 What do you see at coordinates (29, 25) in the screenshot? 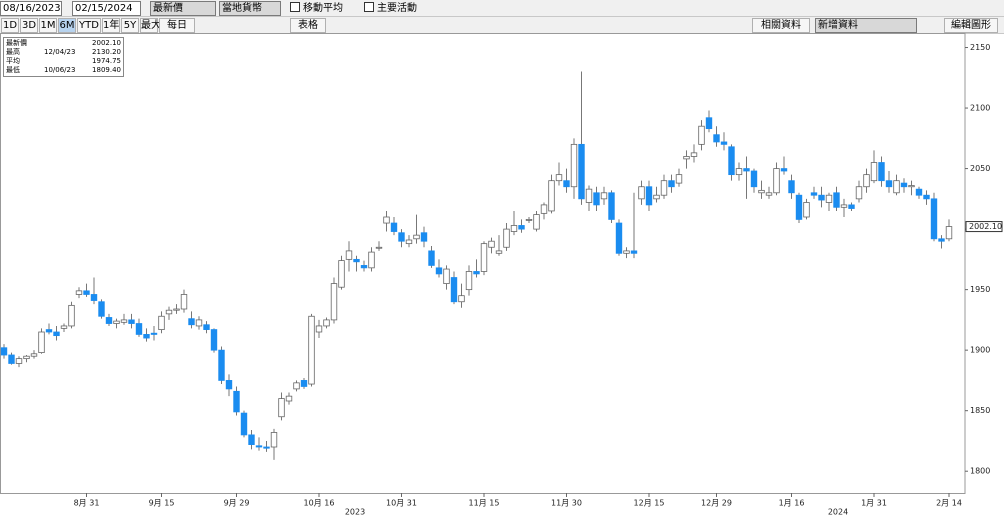
I see `period-button: 3D` at bounding box center [29, 25].